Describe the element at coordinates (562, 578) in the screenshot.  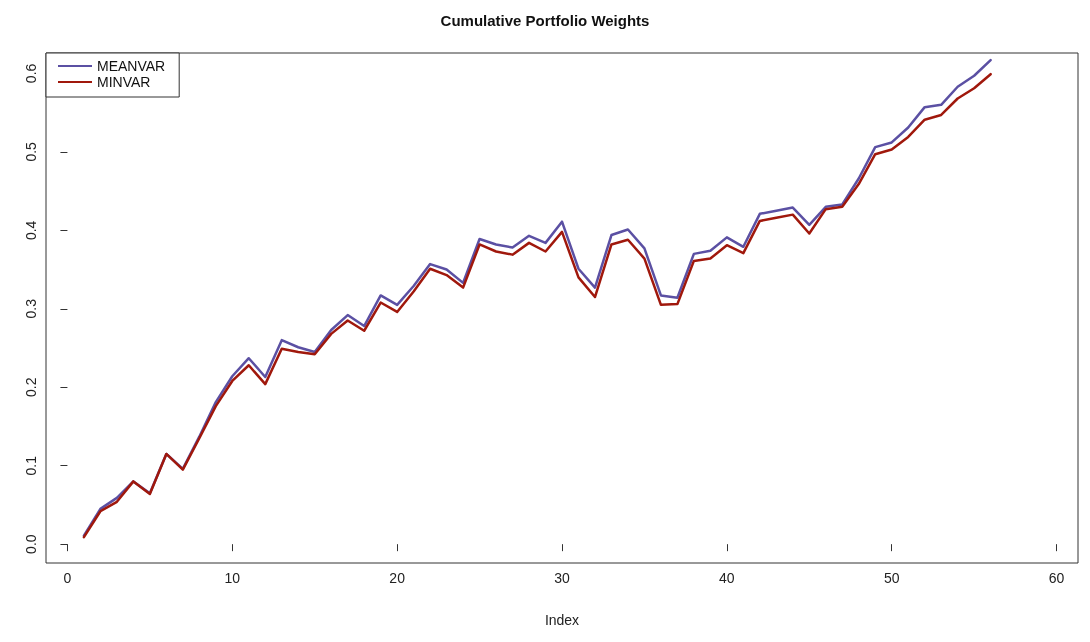
I see `x-tick-label: 30` at that location.